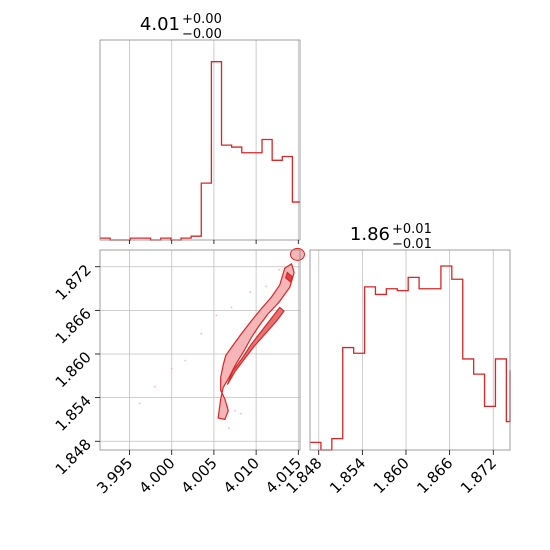 Image resolution: width=550 pixels, height=550 pixels. What do you see at coordinates (434, 475) in the screenshot?
I see `x-tick-label: 1.866` at bounding box center [434, 475].